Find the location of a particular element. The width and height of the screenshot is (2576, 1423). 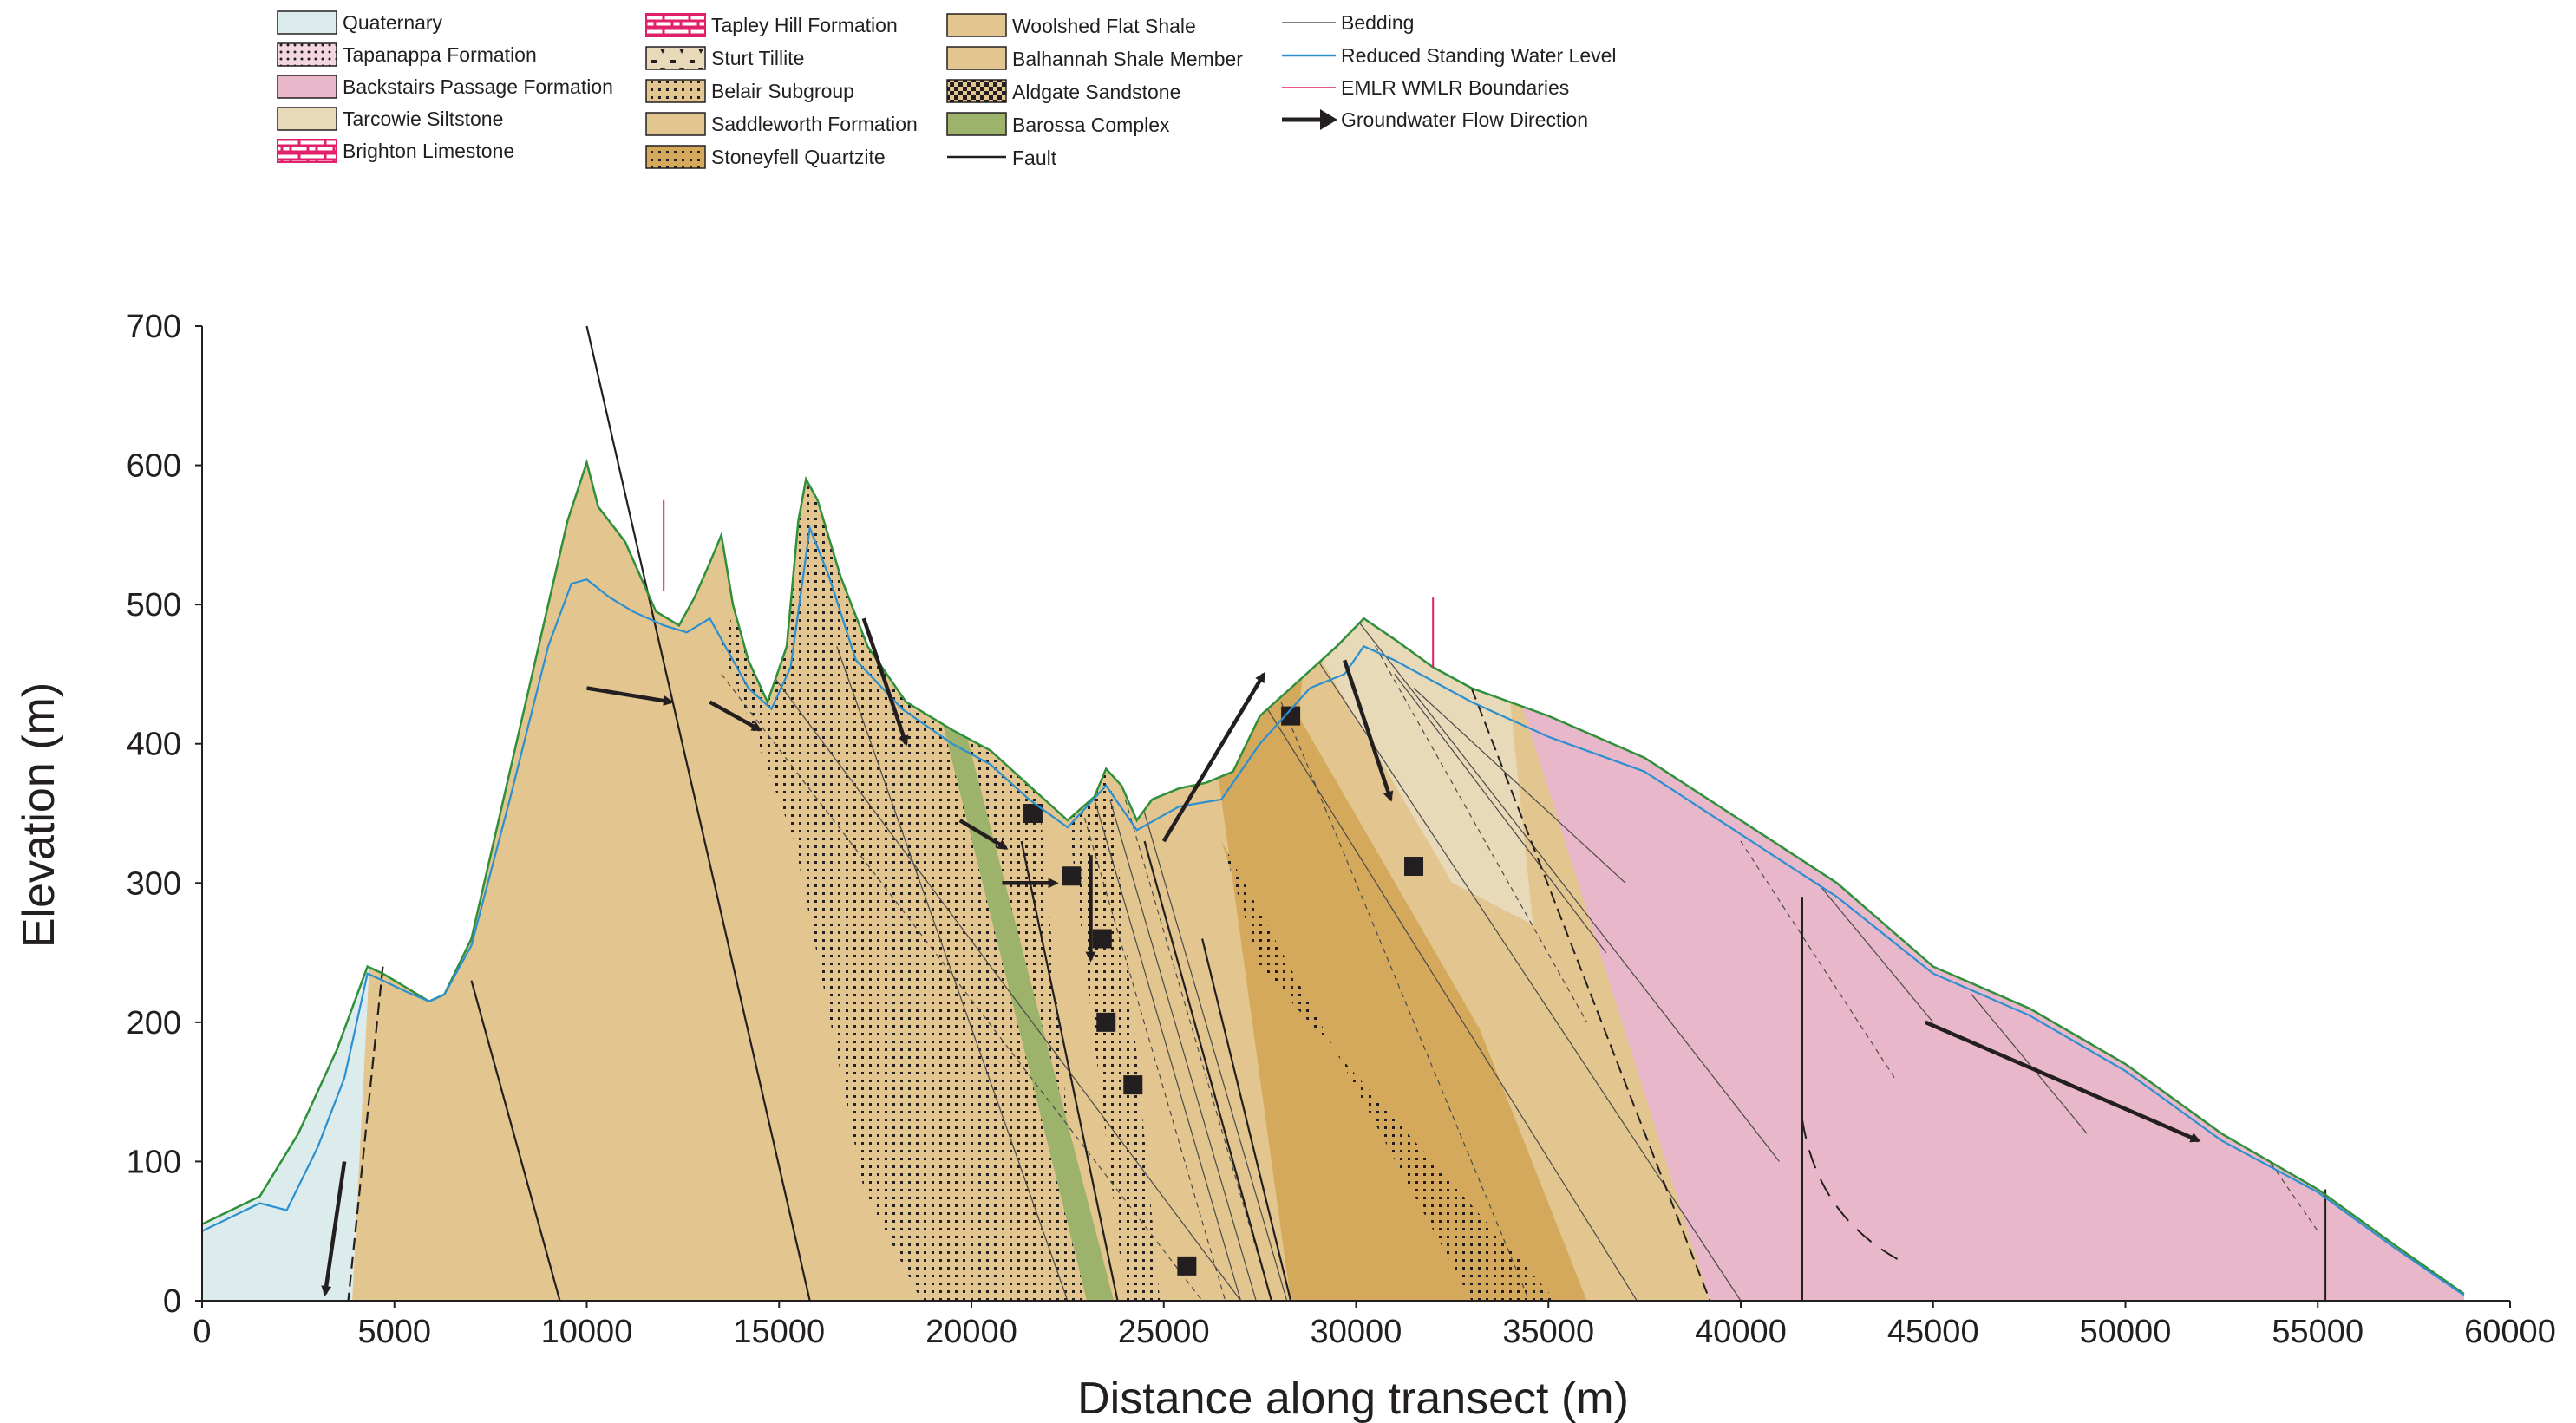

y-tick-label: 400 is located at coordinates (154, 745).